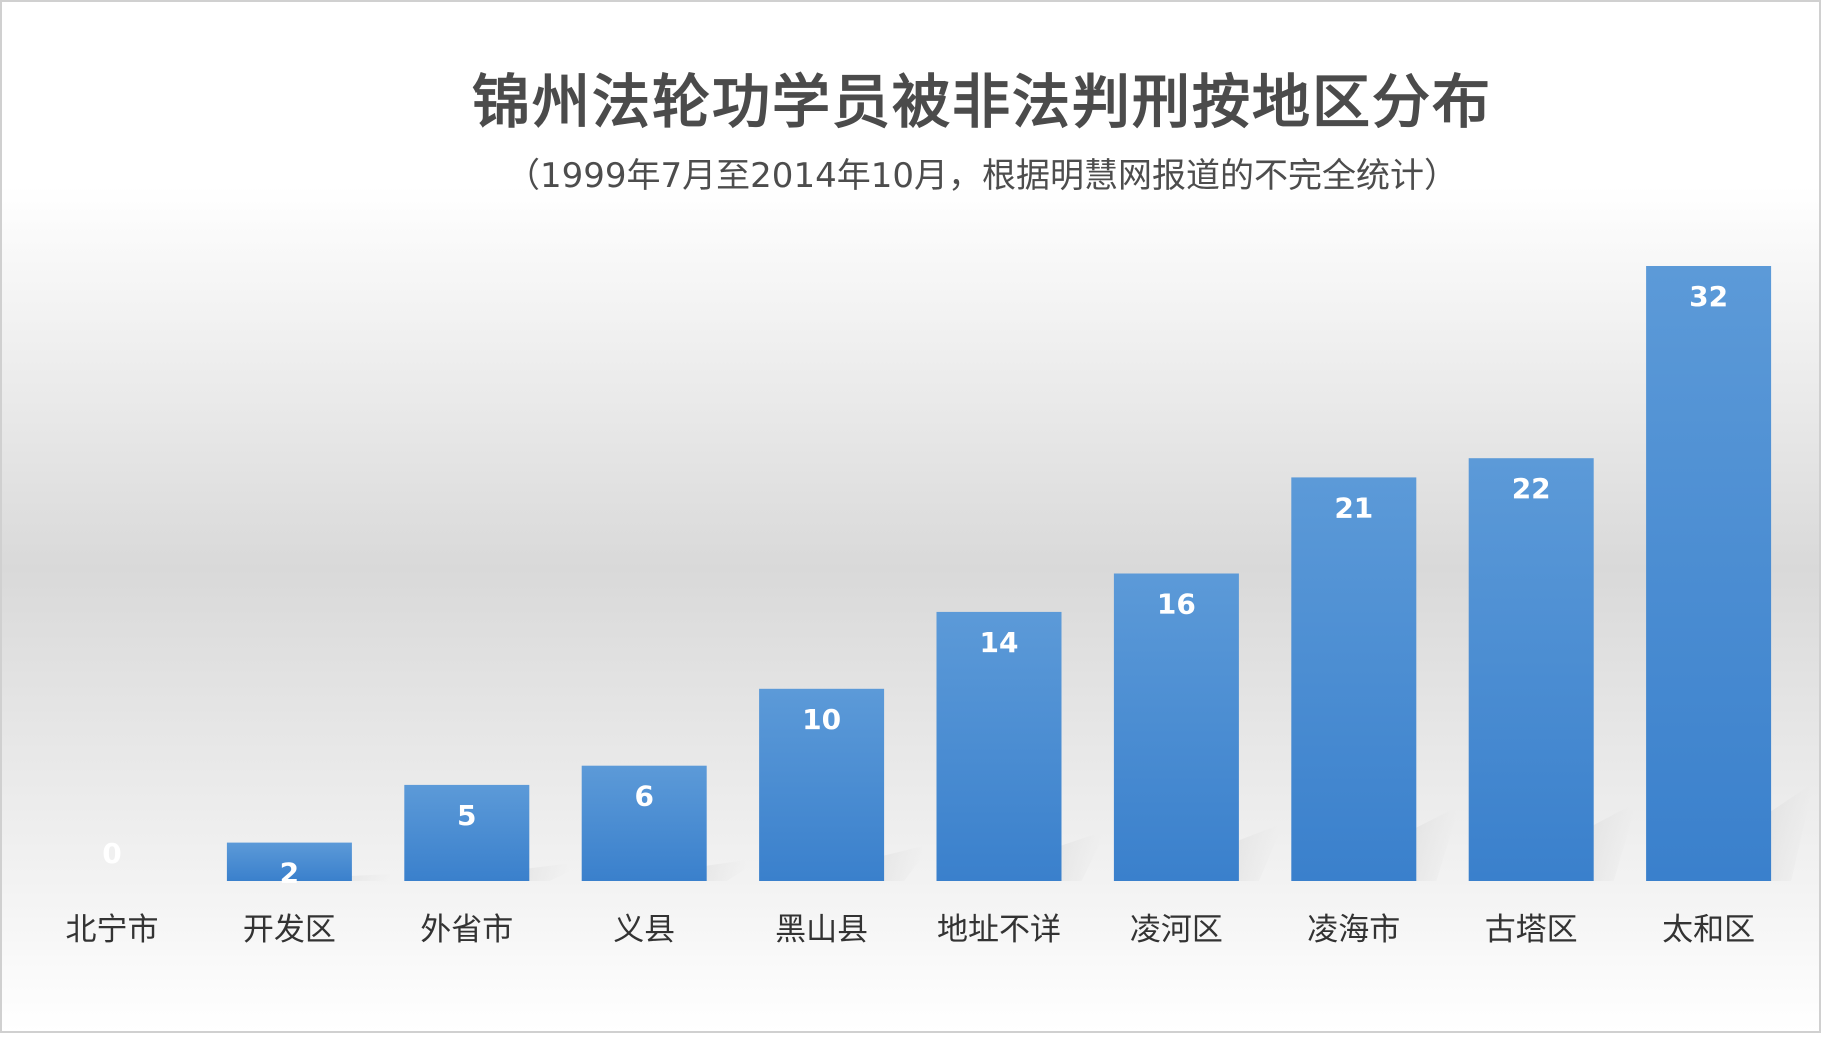  I want to click on category-label-3: 义县, so click(644, 930).